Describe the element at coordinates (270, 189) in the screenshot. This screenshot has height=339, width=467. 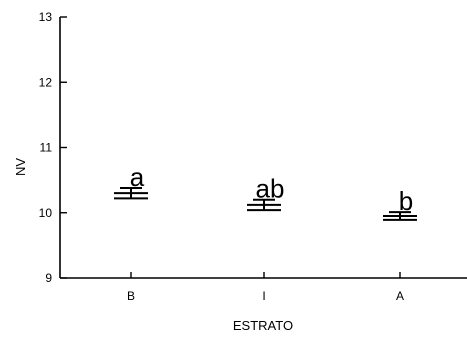
I see `significance-letter: ab` at that location.